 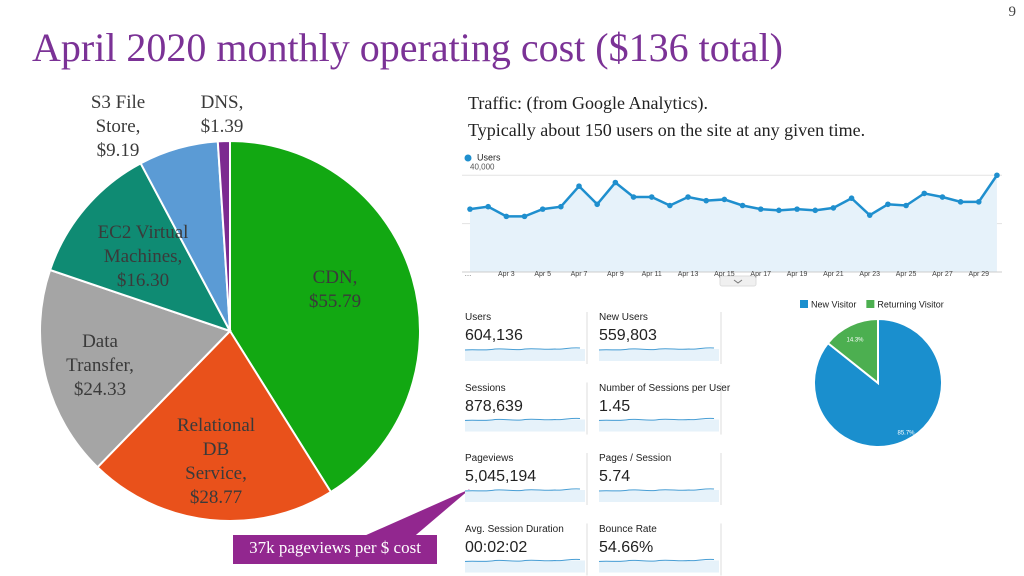 What do you see at coordinates (1012, 12) in the screenshot?
I see `page-number: 9` at bounding box center [1012, 12].